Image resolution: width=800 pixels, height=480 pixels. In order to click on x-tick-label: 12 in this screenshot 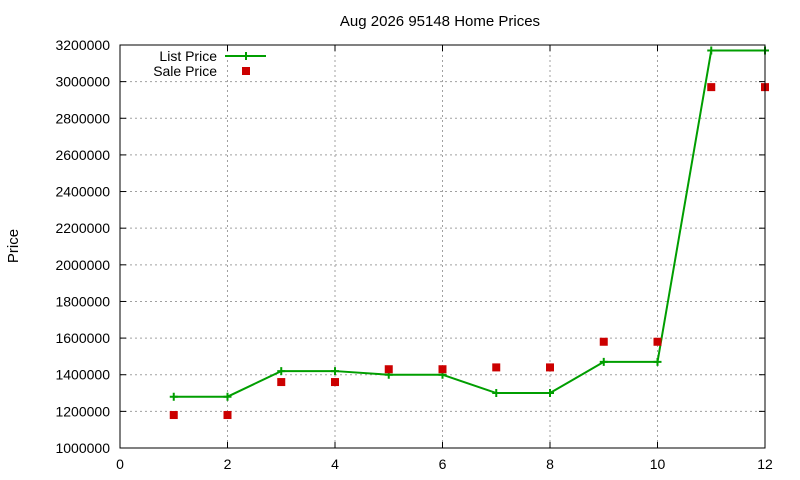, I will do `click(765, 464)`.